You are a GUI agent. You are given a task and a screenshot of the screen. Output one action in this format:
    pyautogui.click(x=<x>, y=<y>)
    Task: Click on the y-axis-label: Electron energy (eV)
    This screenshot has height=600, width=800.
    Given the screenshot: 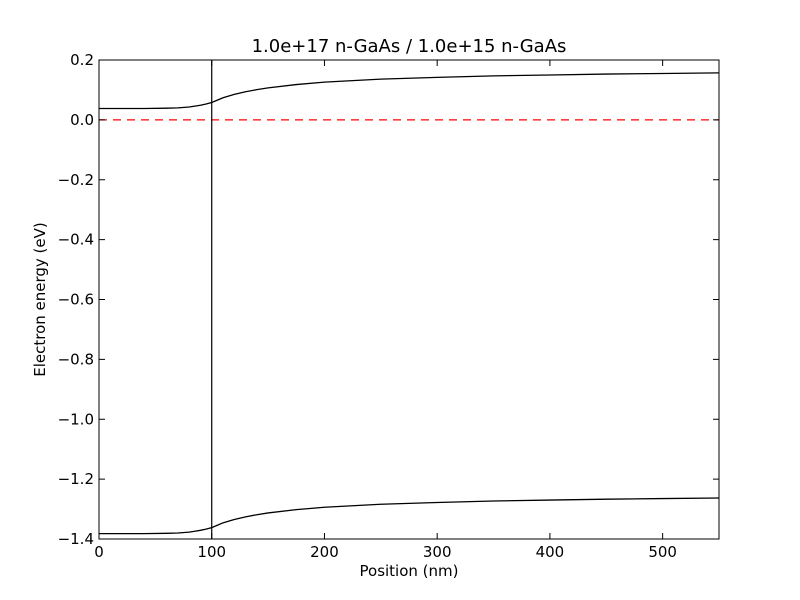 What is the action you would take?
    pyautogui.click(x=40, y=299)
    